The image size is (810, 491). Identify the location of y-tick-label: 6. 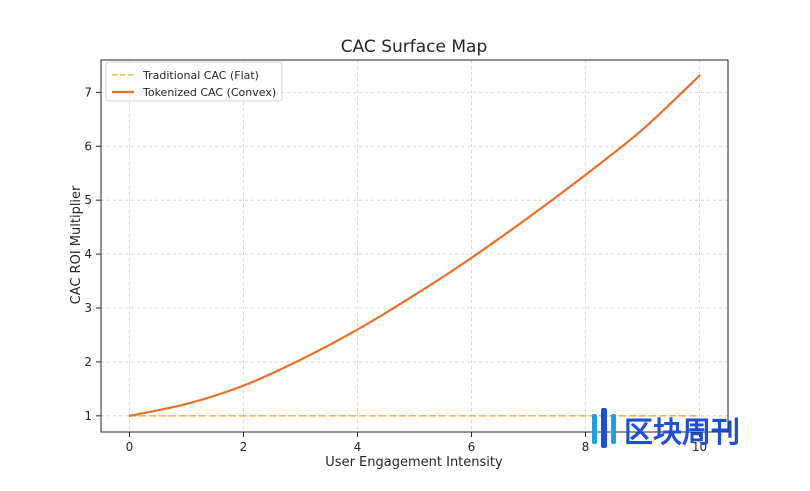
(88, 146).